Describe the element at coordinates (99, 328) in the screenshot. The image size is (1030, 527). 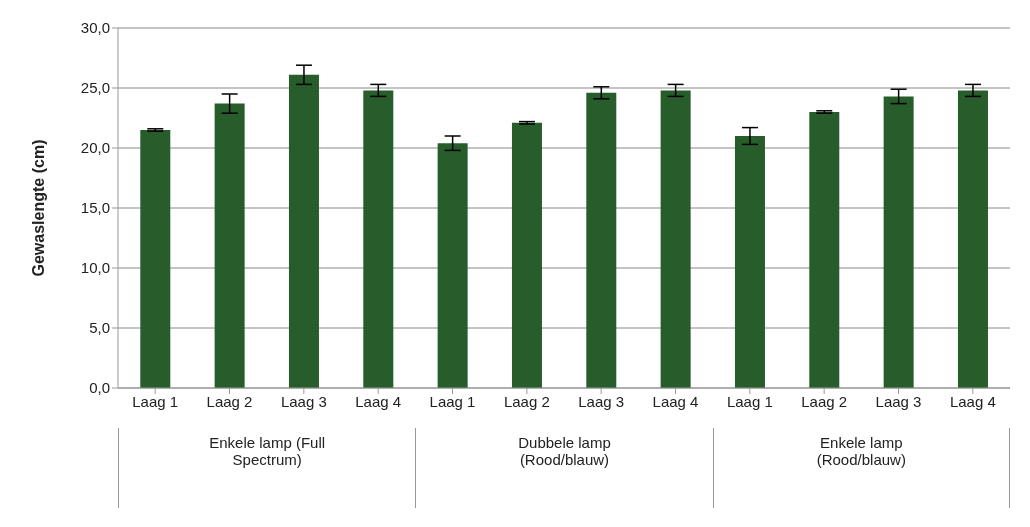
I see `y-tick-label: 5,0` at that location.